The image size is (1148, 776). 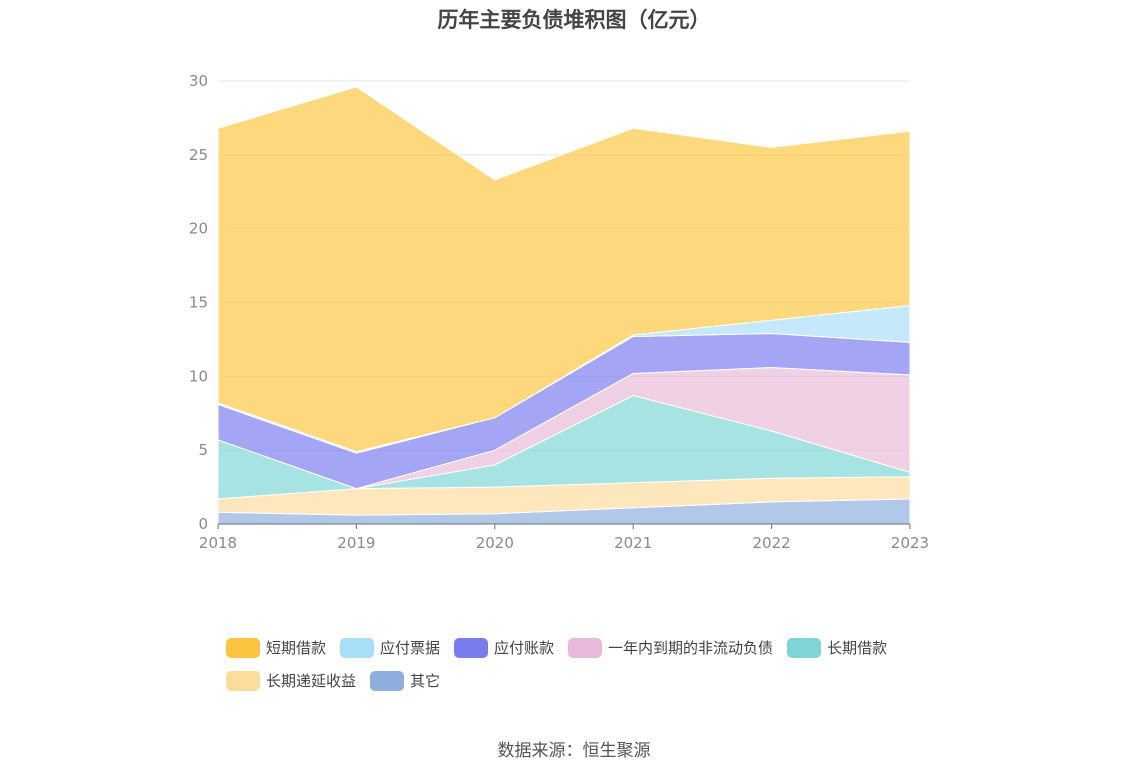 What do you see at coordinates (218, 543) in the screenshot?
I see `x-tick-label: 2018` at bounding box center [218, 543].